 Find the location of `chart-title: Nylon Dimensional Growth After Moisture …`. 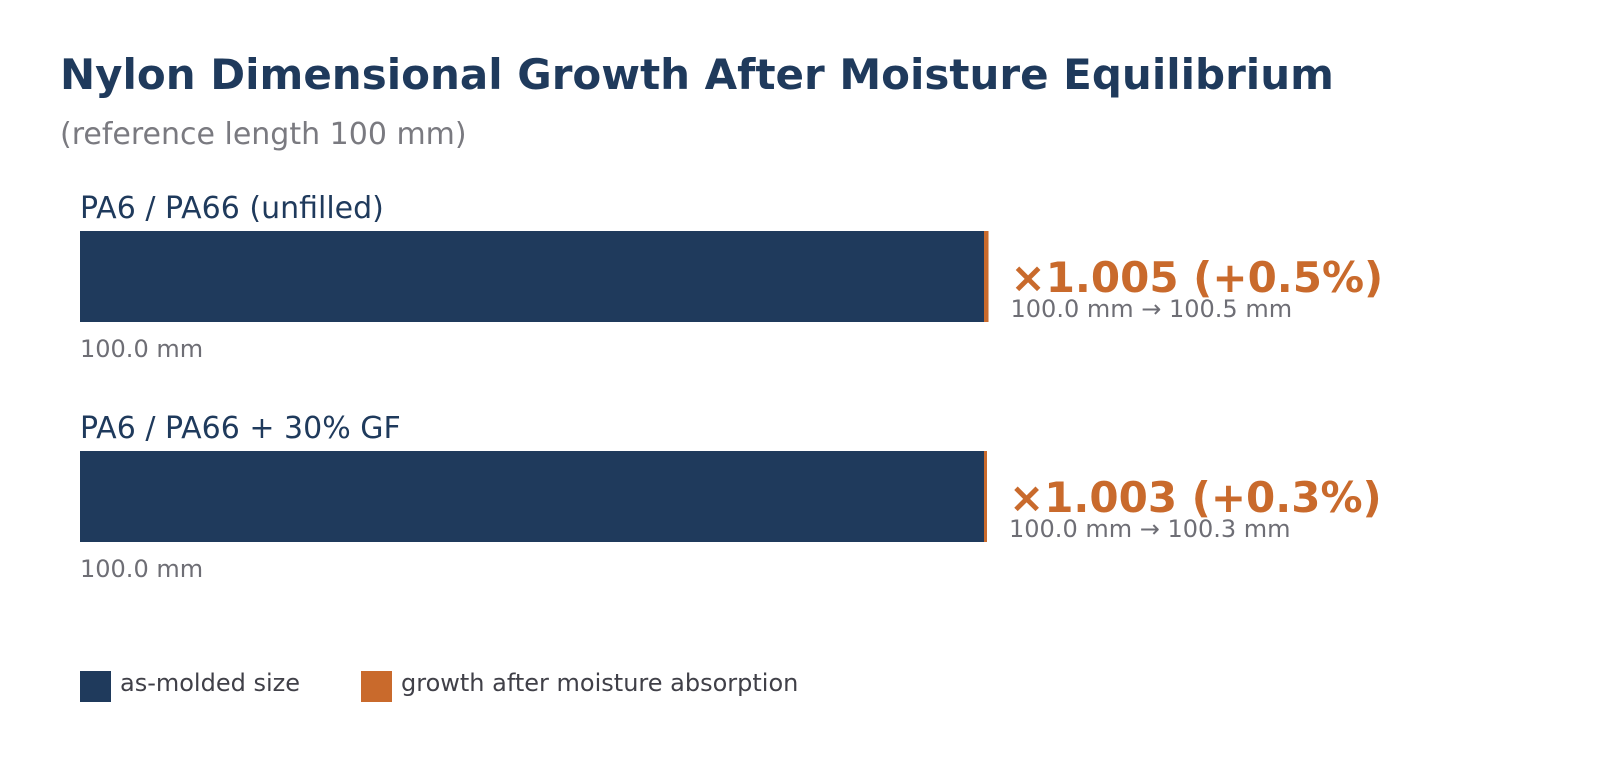

chart-title: Nylon Dimensional Growth After Moisture … is located at coordinates (697, 74).